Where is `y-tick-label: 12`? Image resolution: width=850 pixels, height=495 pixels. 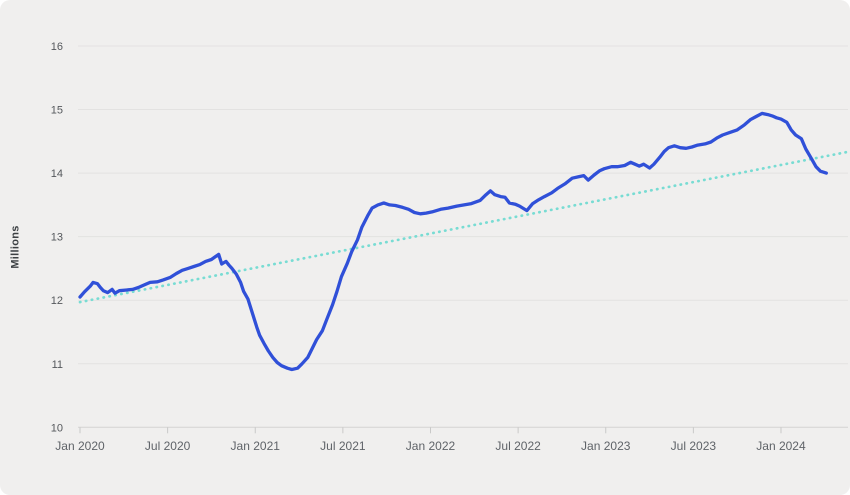 y-tick-label: 12 is located at coordinates (57, 301).